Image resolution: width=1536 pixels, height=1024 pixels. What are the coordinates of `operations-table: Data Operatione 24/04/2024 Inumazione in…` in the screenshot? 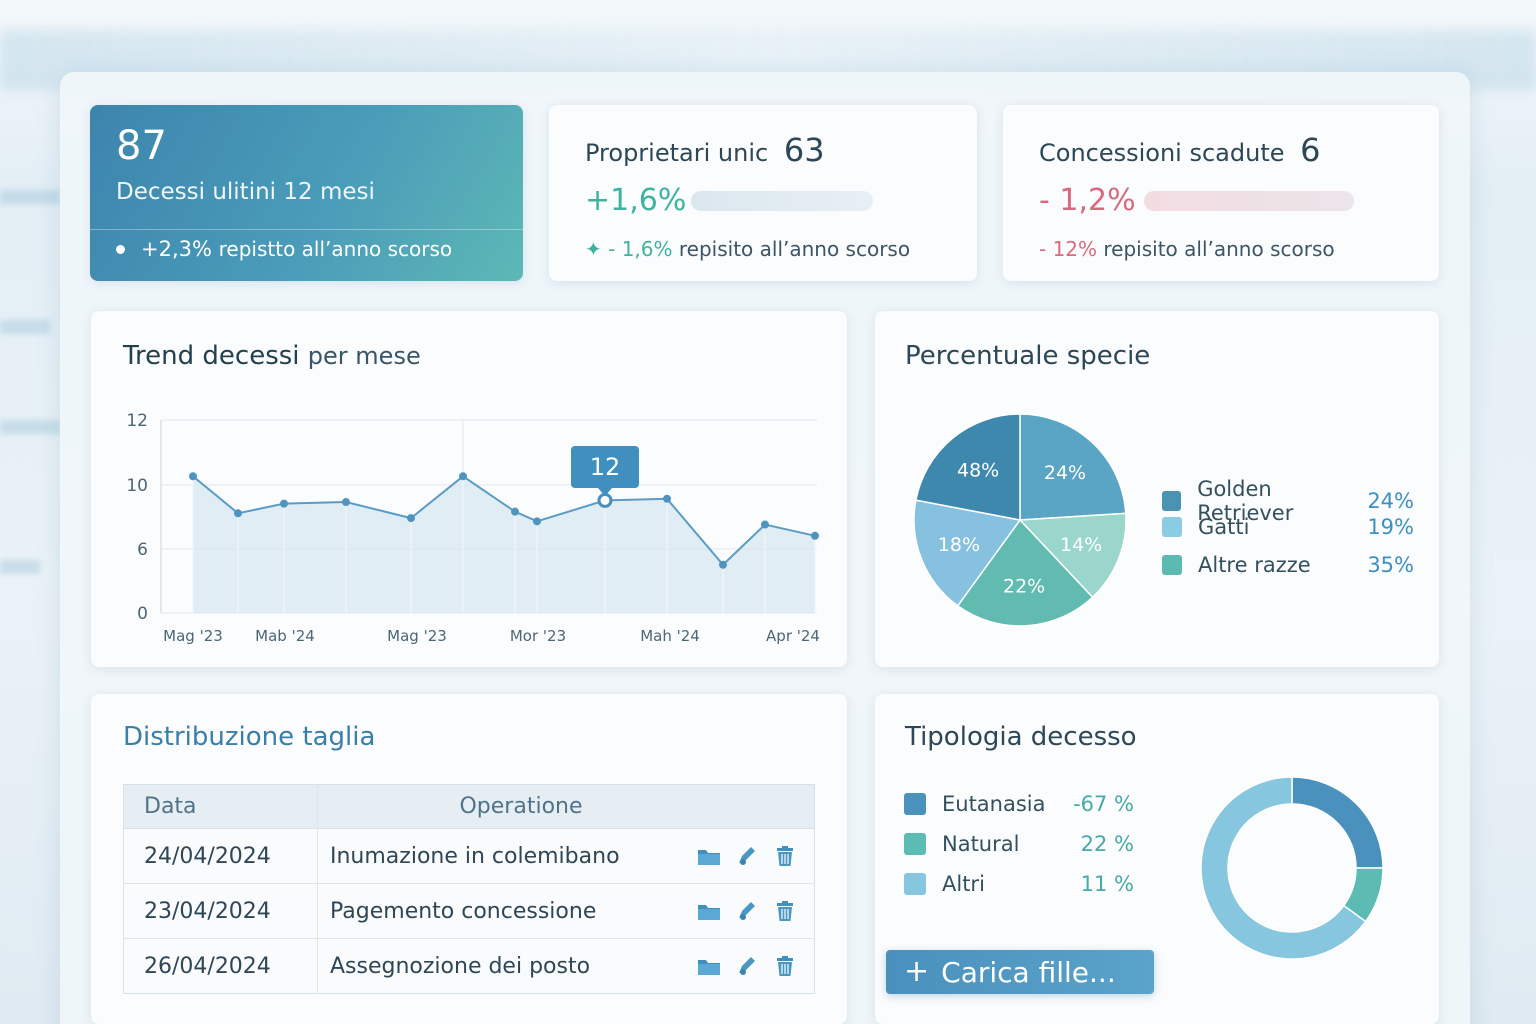 It's located at (469, 889).